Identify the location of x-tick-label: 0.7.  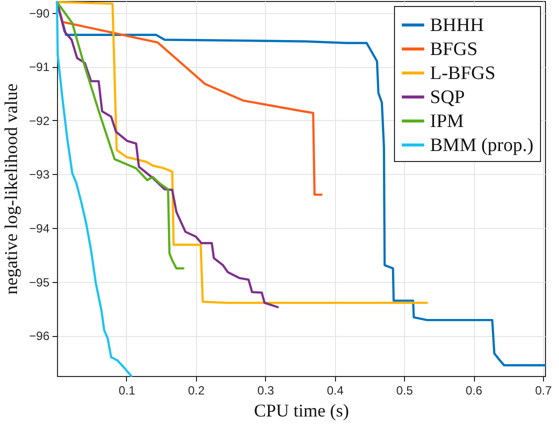
(543, 391).